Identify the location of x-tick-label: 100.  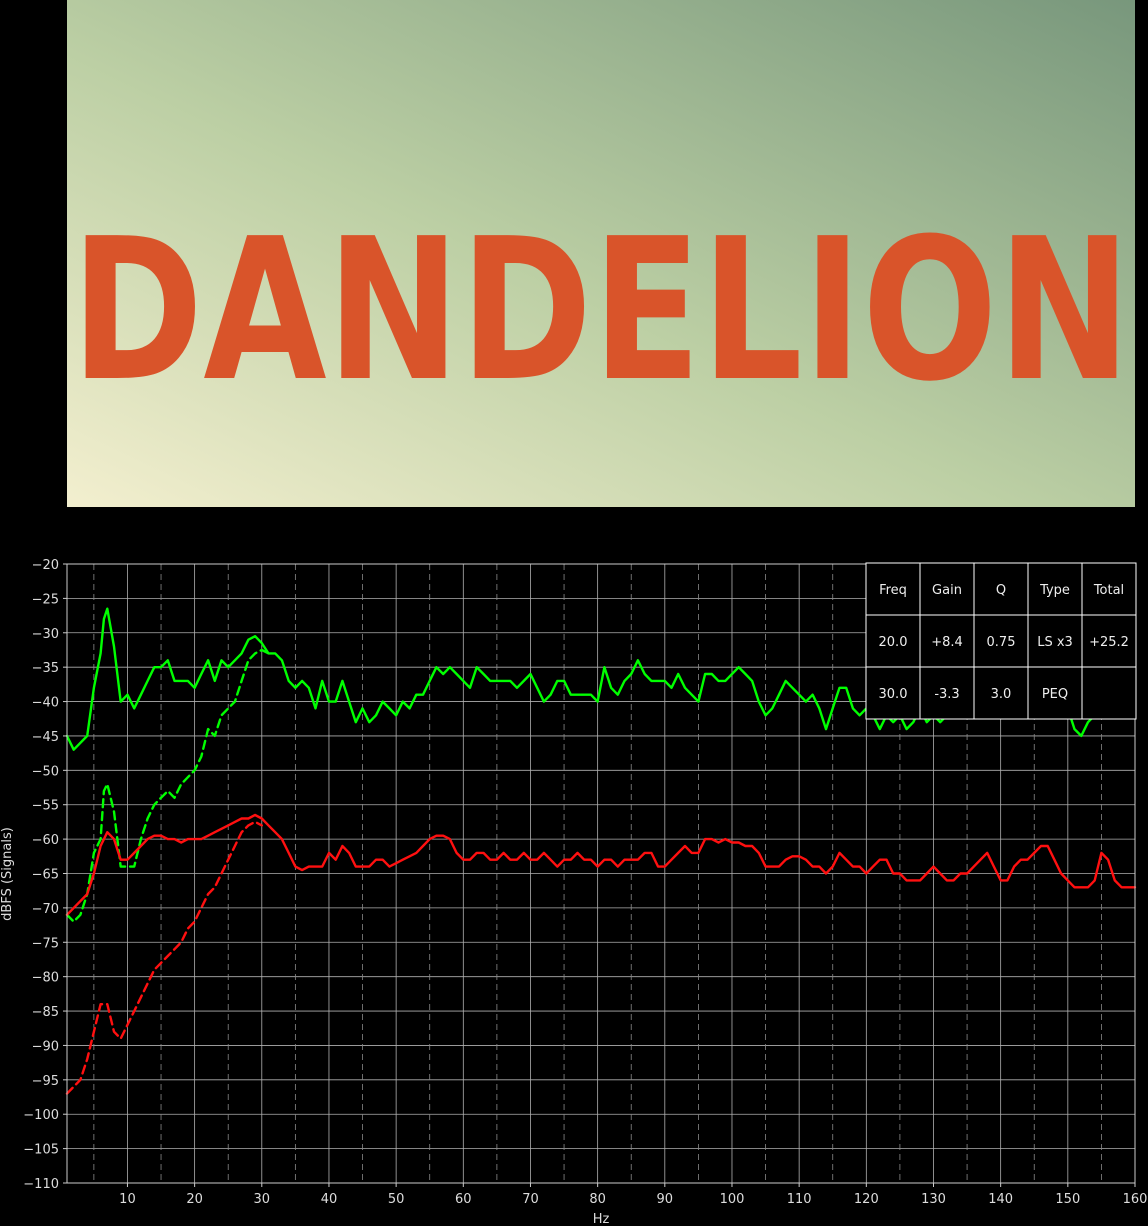
(732, 1199).